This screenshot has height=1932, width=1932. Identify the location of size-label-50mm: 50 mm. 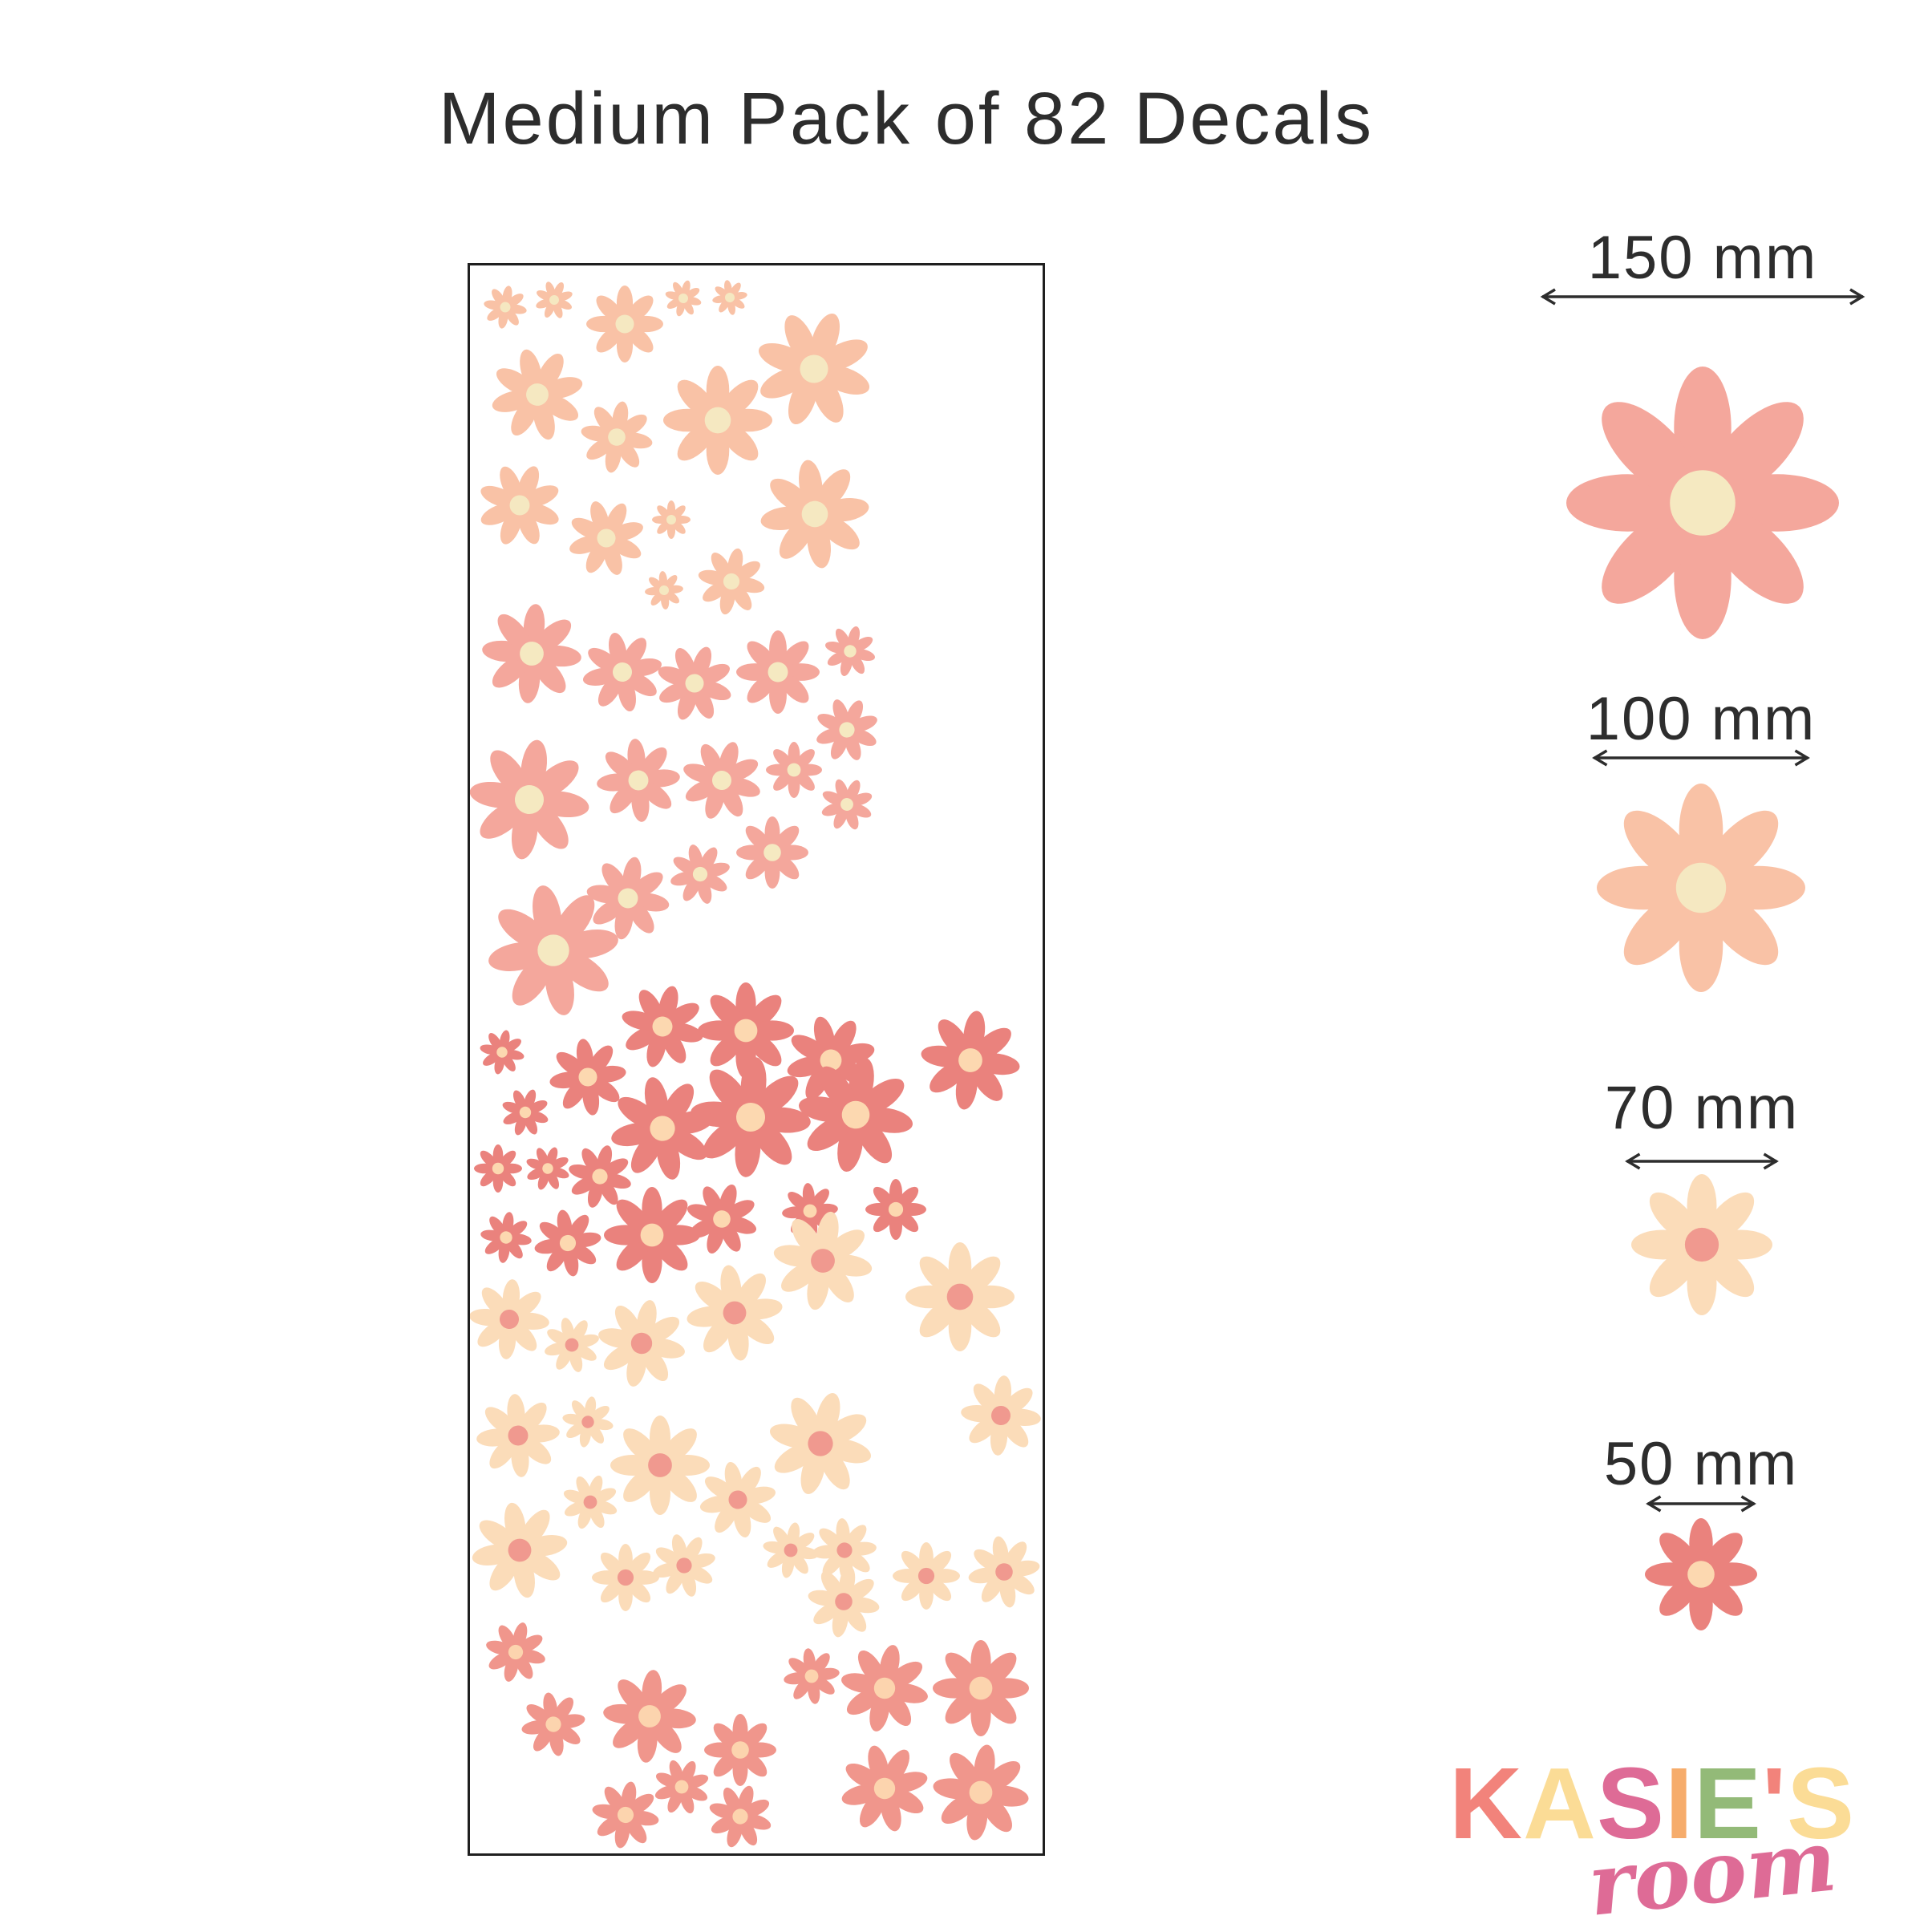
(1701, 1464).